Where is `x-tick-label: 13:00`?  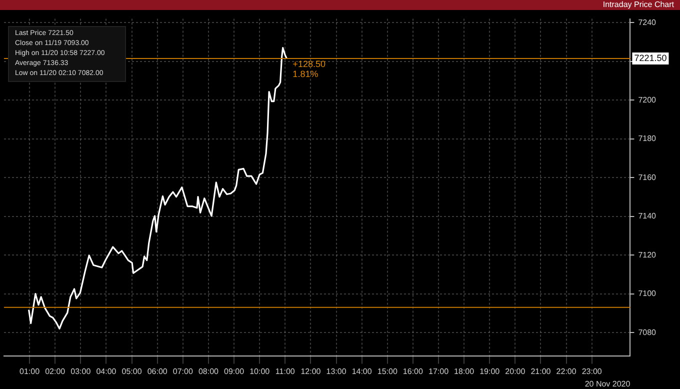
x-tick-label: 13:00 is located at coordinates (336, 371).